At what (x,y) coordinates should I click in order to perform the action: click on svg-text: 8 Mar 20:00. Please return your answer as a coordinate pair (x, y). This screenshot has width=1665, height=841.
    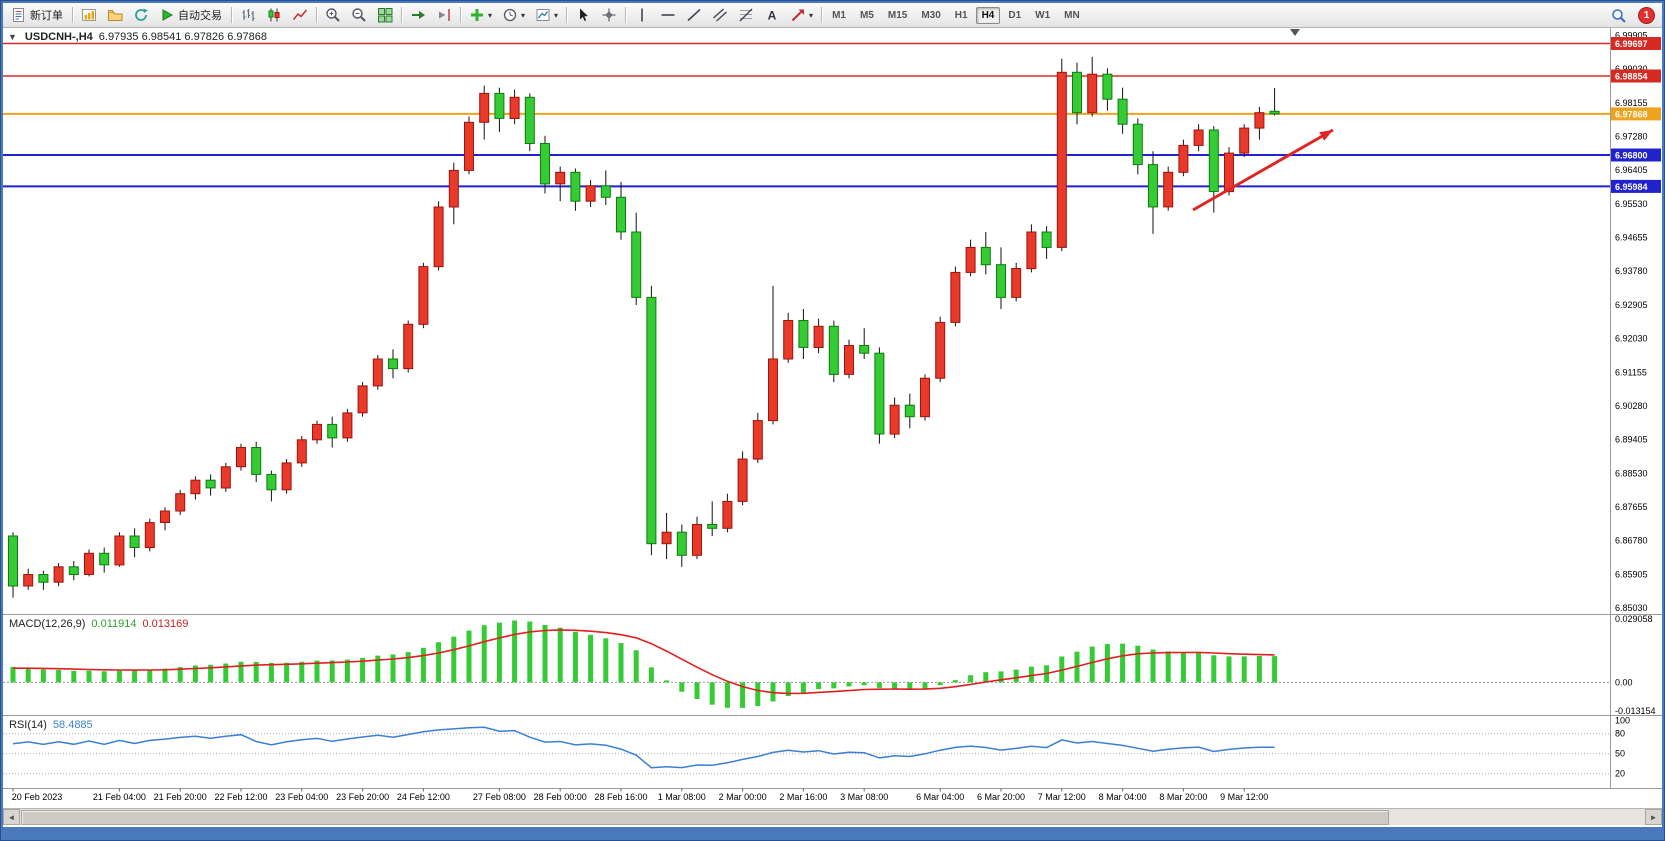
    Looking at the image, I should click on (1183, 797).